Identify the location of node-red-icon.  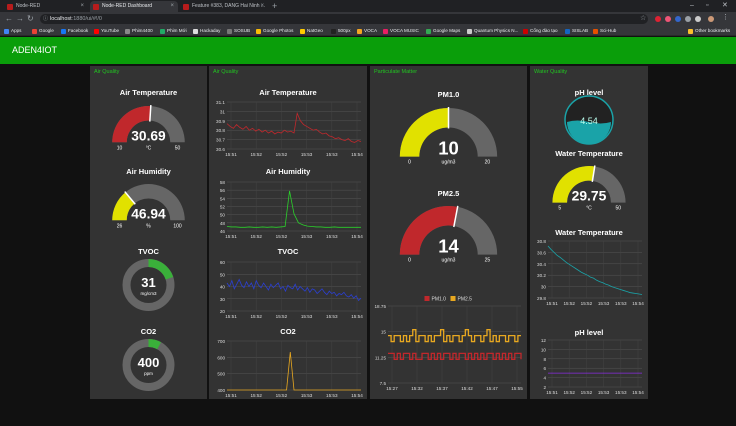
(10, 7).